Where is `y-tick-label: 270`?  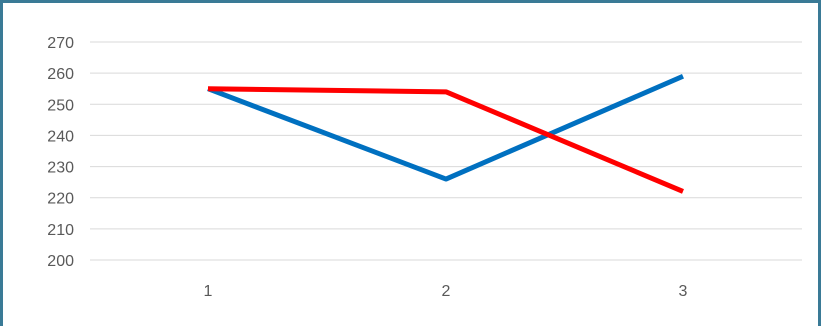
y-tick-label: 270 is located at coordinates (60, 43).